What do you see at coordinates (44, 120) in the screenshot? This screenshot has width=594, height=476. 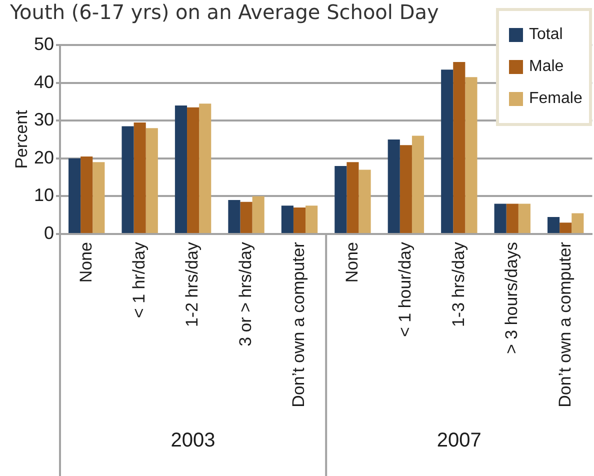 I see `y-tick-label: 30` at bounding box center [44, 120].